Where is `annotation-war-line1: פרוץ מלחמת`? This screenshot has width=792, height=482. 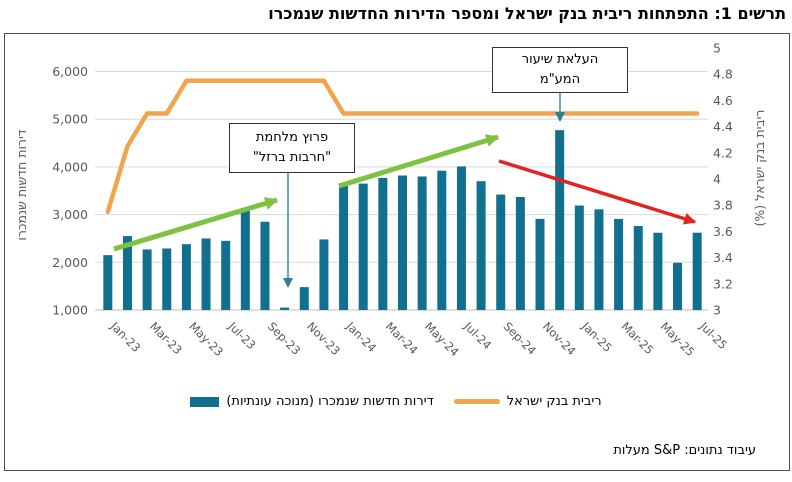 annotation-war-line1: פרוץ מלחמת is located at coordinates (292, 137).